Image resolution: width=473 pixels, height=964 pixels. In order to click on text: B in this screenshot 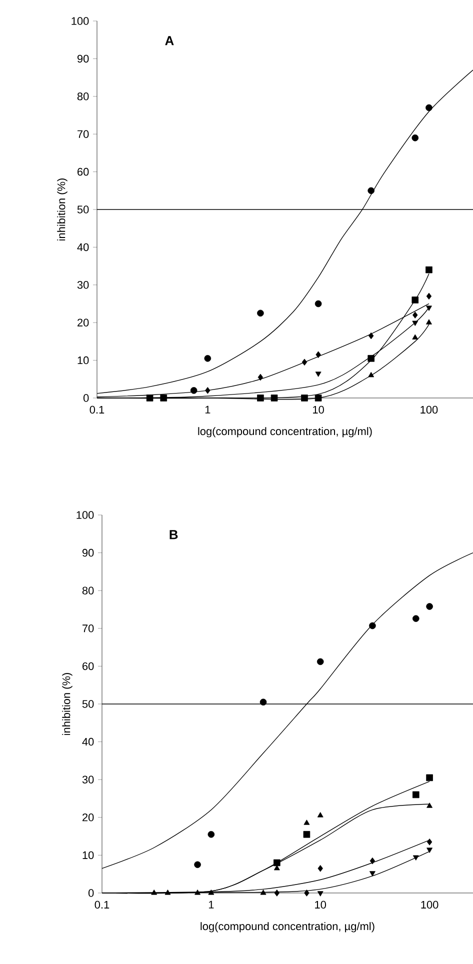, I will do `click(174, 535)`.